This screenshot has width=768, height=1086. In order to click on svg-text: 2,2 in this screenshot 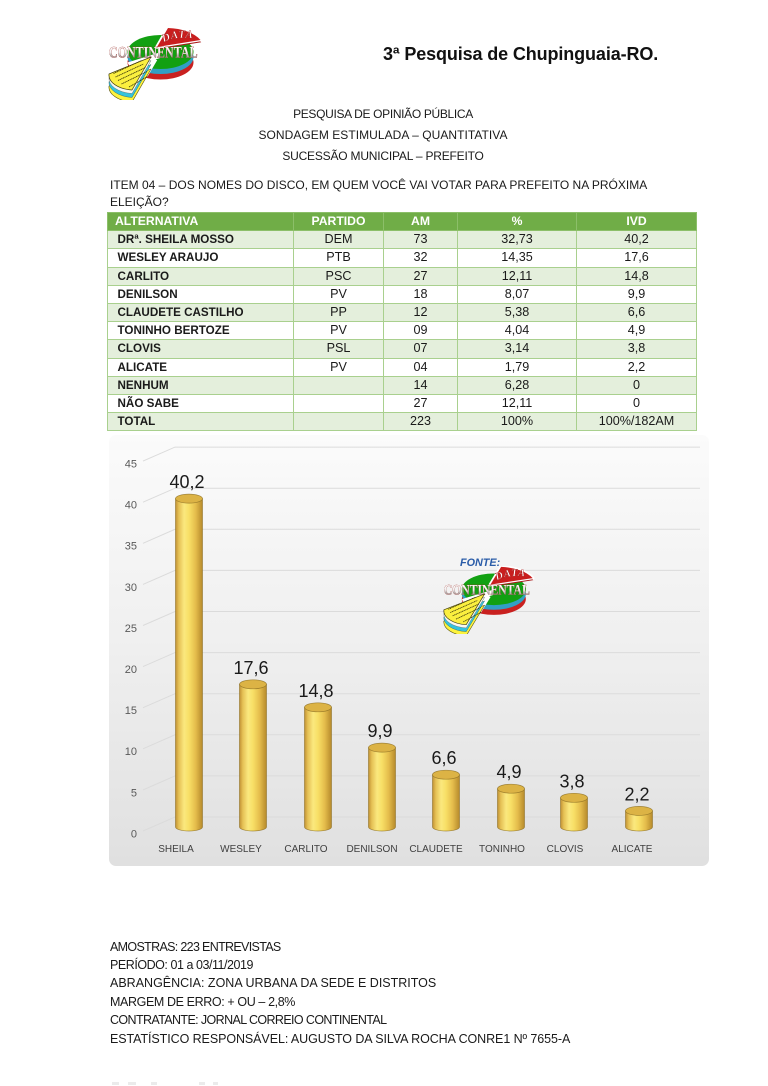, I will do `click(636, 794)`.